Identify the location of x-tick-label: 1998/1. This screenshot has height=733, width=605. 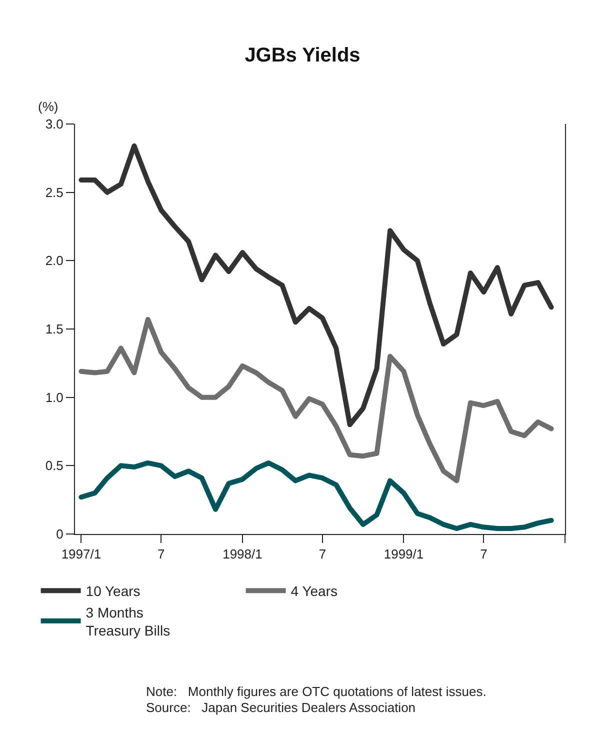
(242, 554).